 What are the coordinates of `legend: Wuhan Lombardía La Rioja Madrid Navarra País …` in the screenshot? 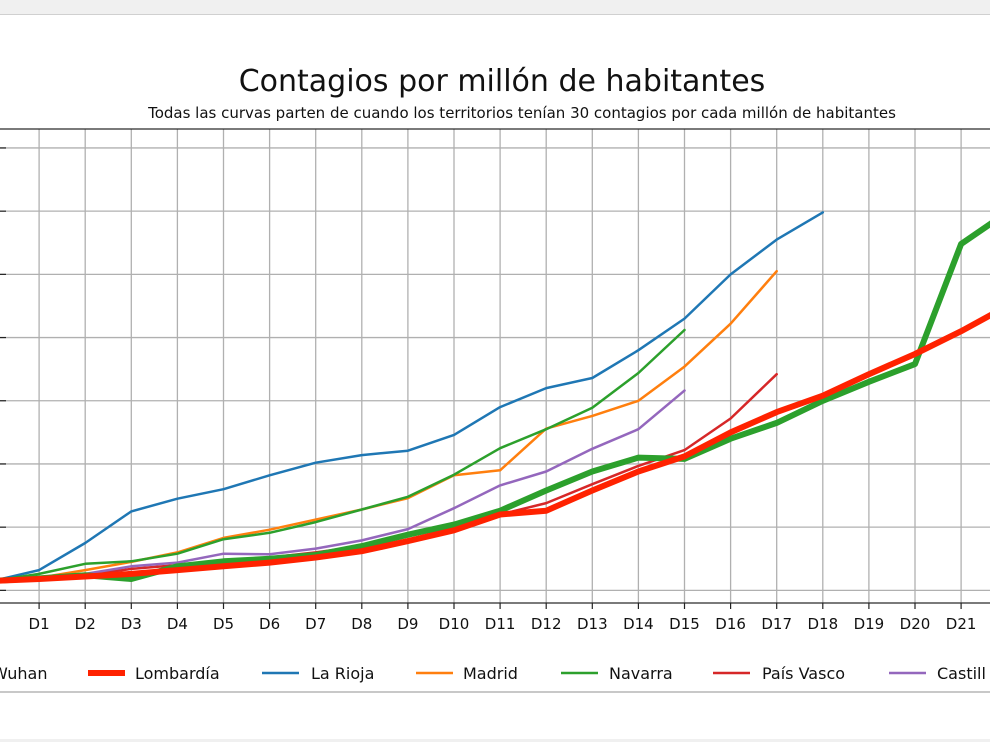 It's located at (493, 673).